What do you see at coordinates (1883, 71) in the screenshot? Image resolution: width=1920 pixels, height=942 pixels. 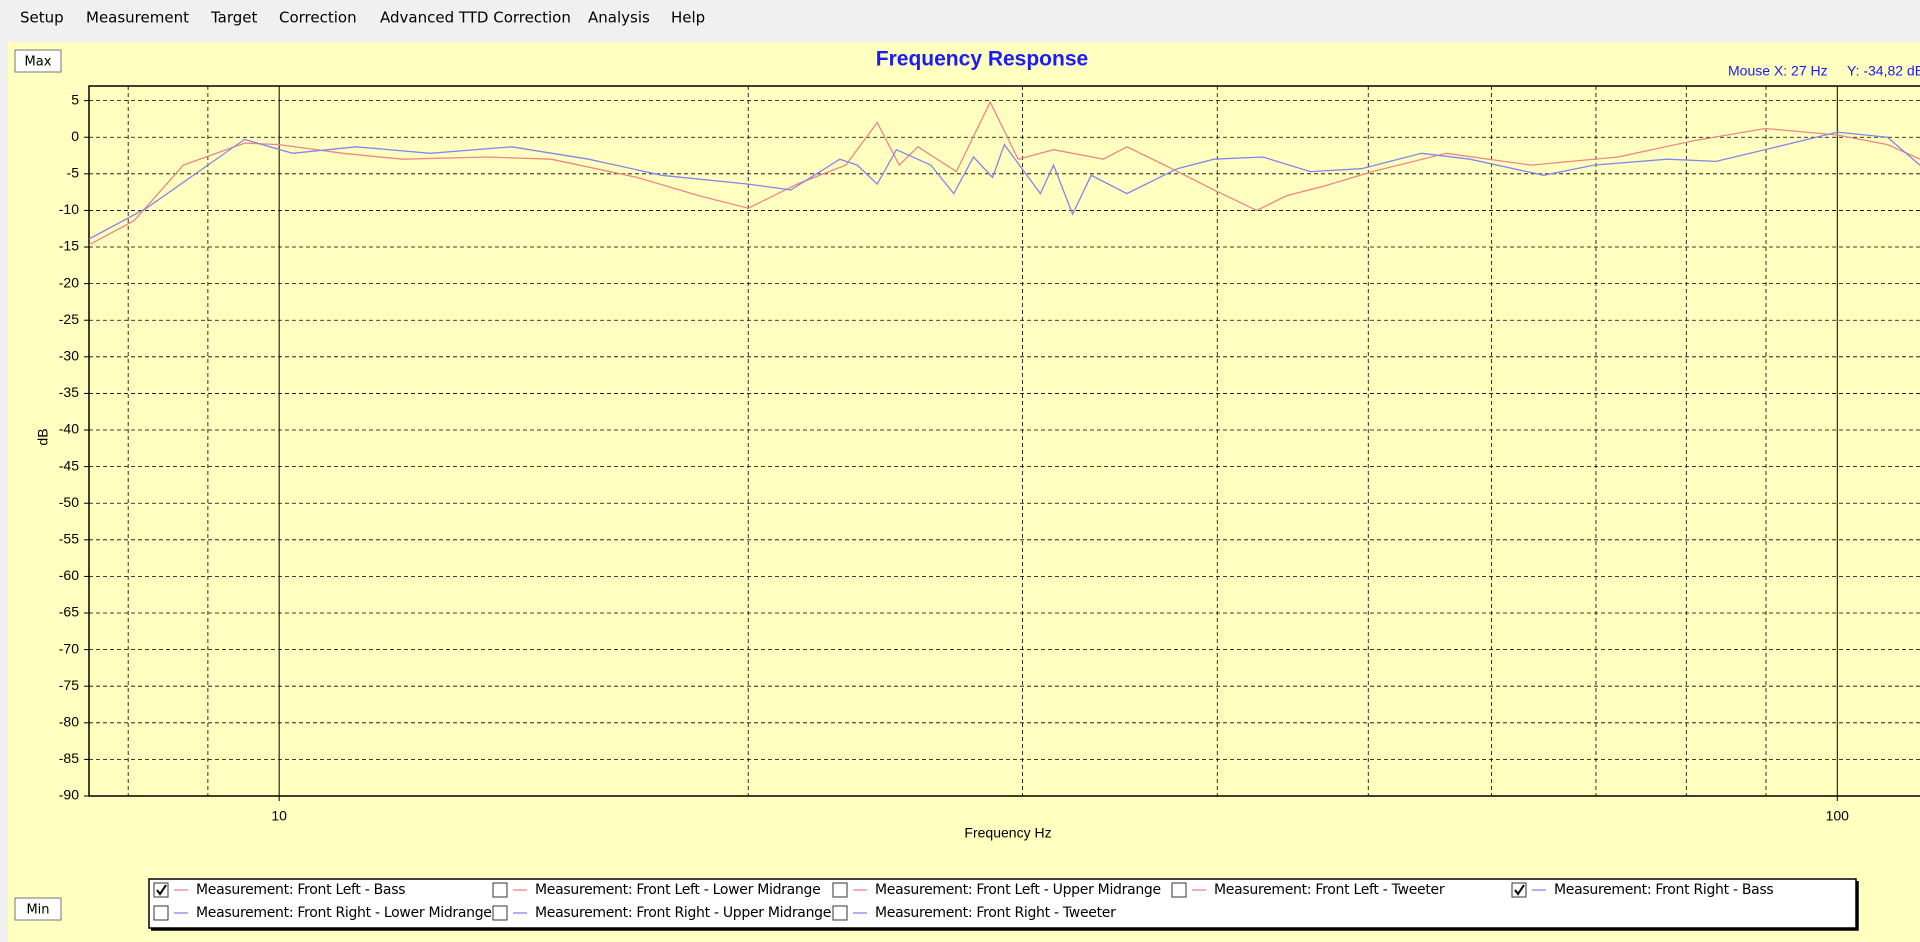 I see `mouse-y-readout: Y: -34,82 dB` at bounding box center [1883, 71].